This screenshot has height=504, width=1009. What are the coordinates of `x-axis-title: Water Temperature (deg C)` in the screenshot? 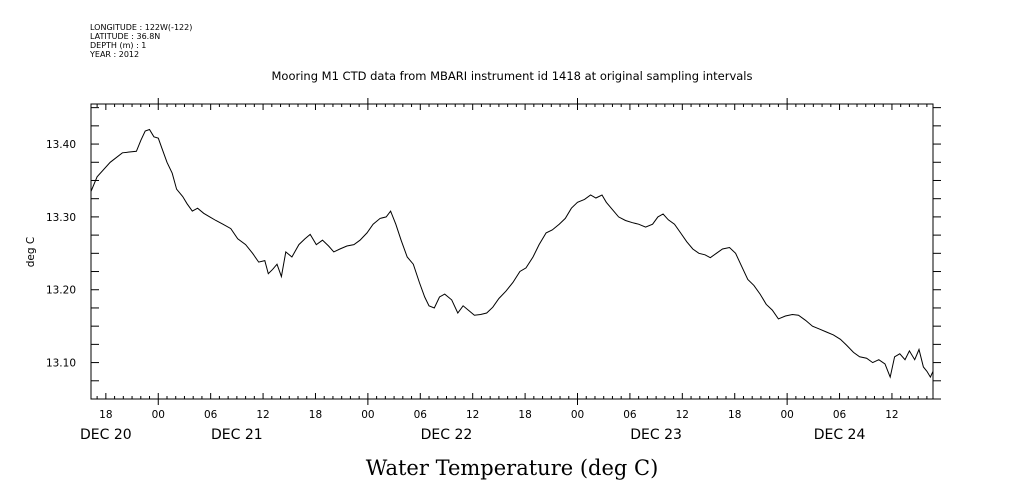 It's located at (512, 468).